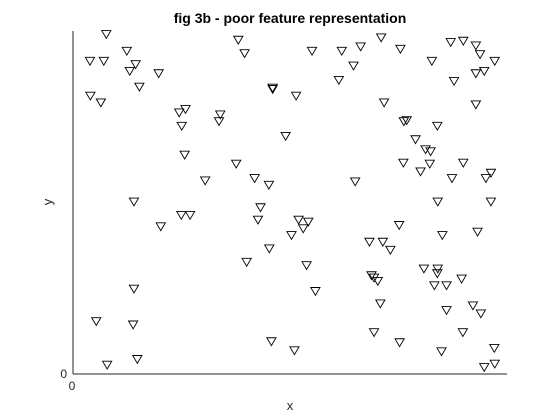 Image resolution: width=560 pixels, height=420 pixels. Describe the element at coordinates (47, 201) in the screenshot. I see `y-axis-label: y` at that location.